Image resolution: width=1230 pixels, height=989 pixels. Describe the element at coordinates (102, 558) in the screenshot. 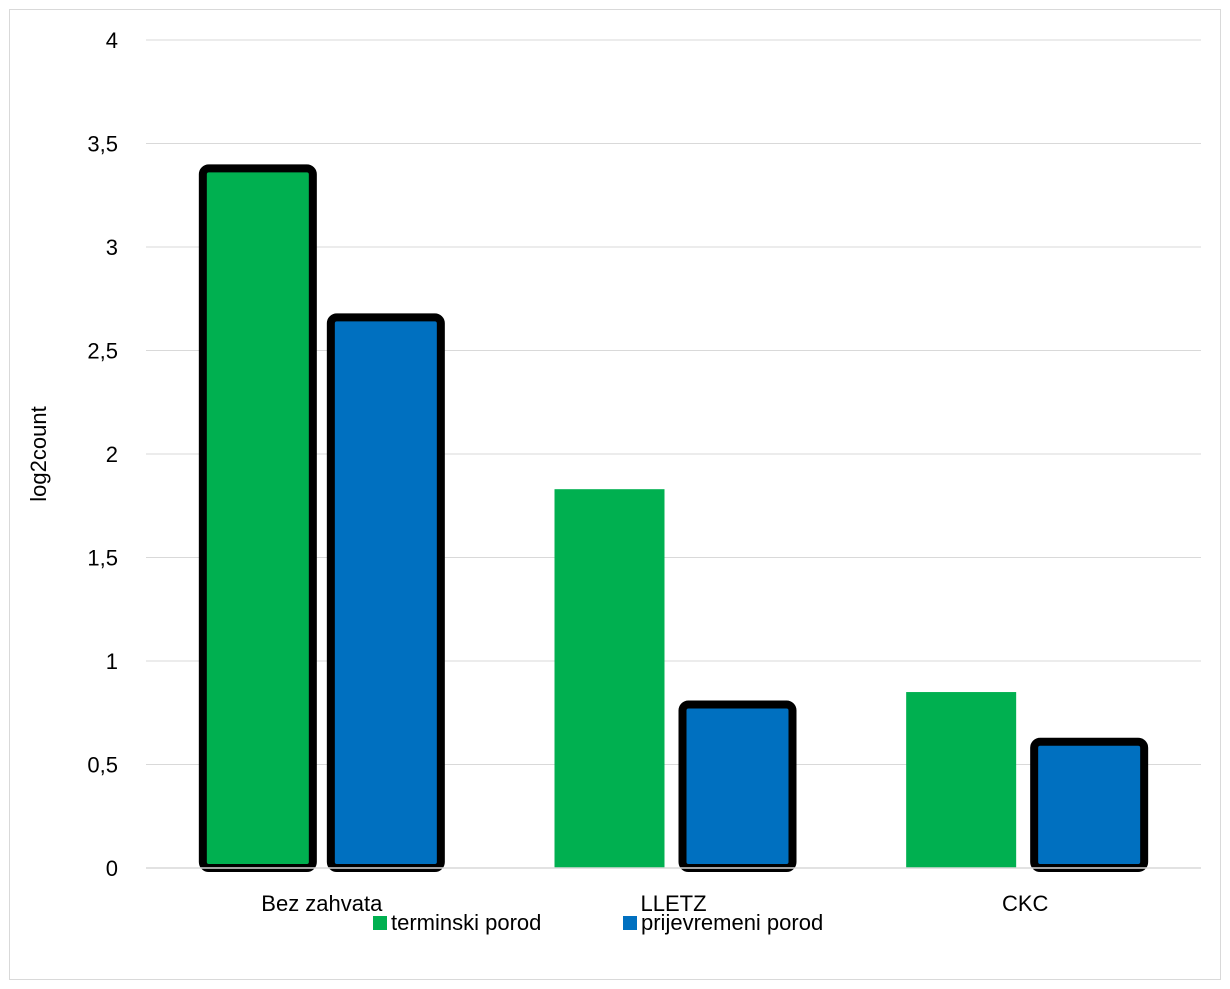

I see `y-tick-label: 1,5` at that location.